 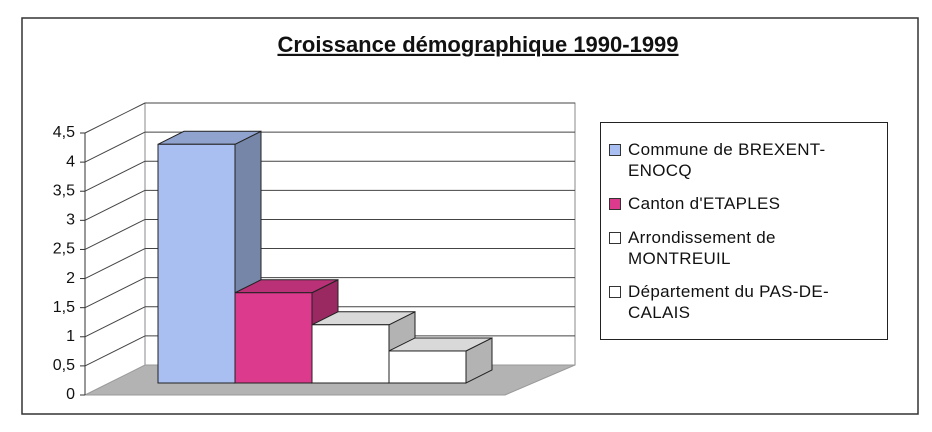 What do you see at coordinates (728, 301) in the screenshot?
I see `legend-label: Département du PAS-DE-CALAIS` at bounding box center [728, 301].